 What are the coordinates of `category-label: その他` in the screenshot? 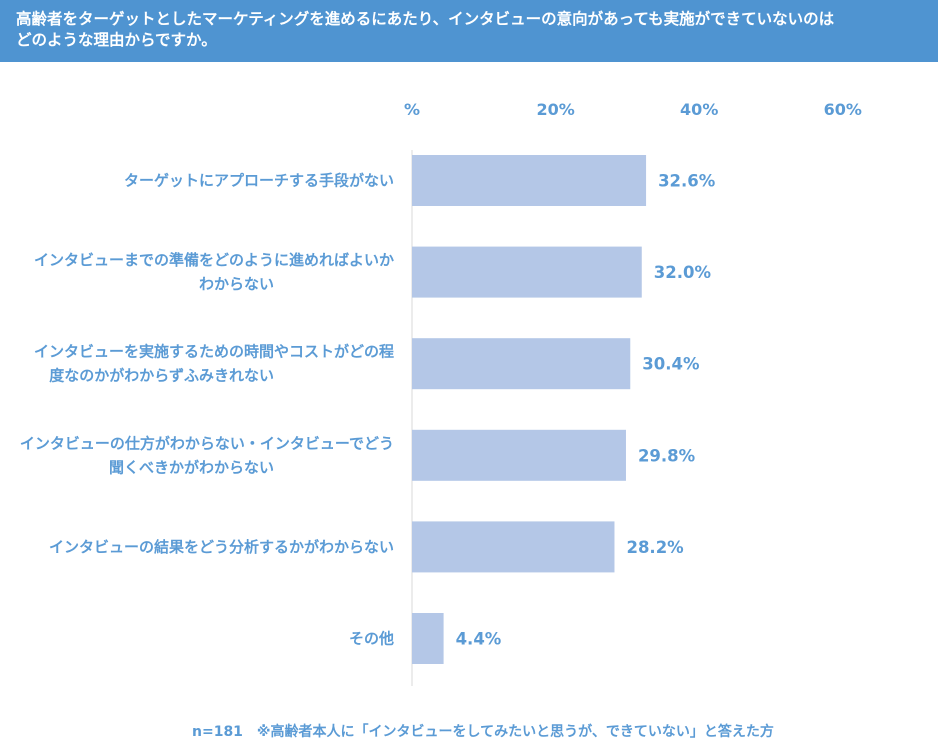 It's located at (371, 639).